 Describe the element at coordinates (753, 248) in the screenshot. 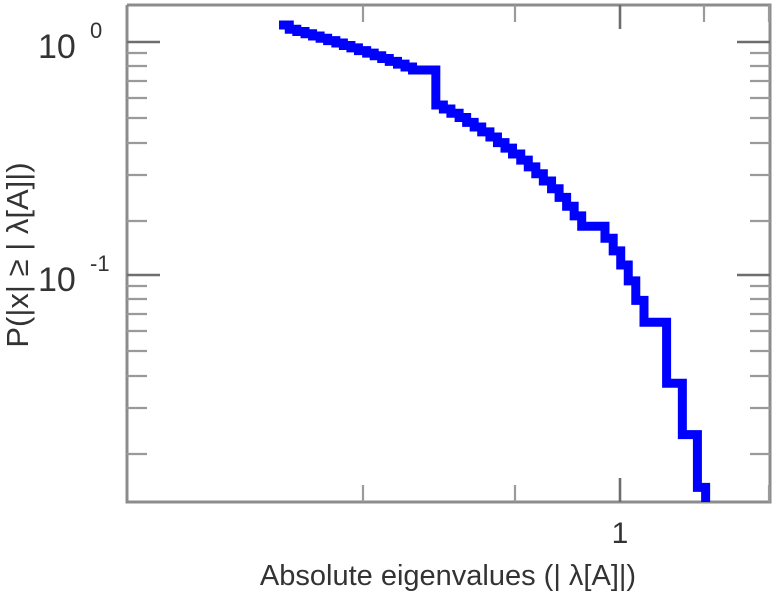

I see `y-axis-right-ticks` at that location.